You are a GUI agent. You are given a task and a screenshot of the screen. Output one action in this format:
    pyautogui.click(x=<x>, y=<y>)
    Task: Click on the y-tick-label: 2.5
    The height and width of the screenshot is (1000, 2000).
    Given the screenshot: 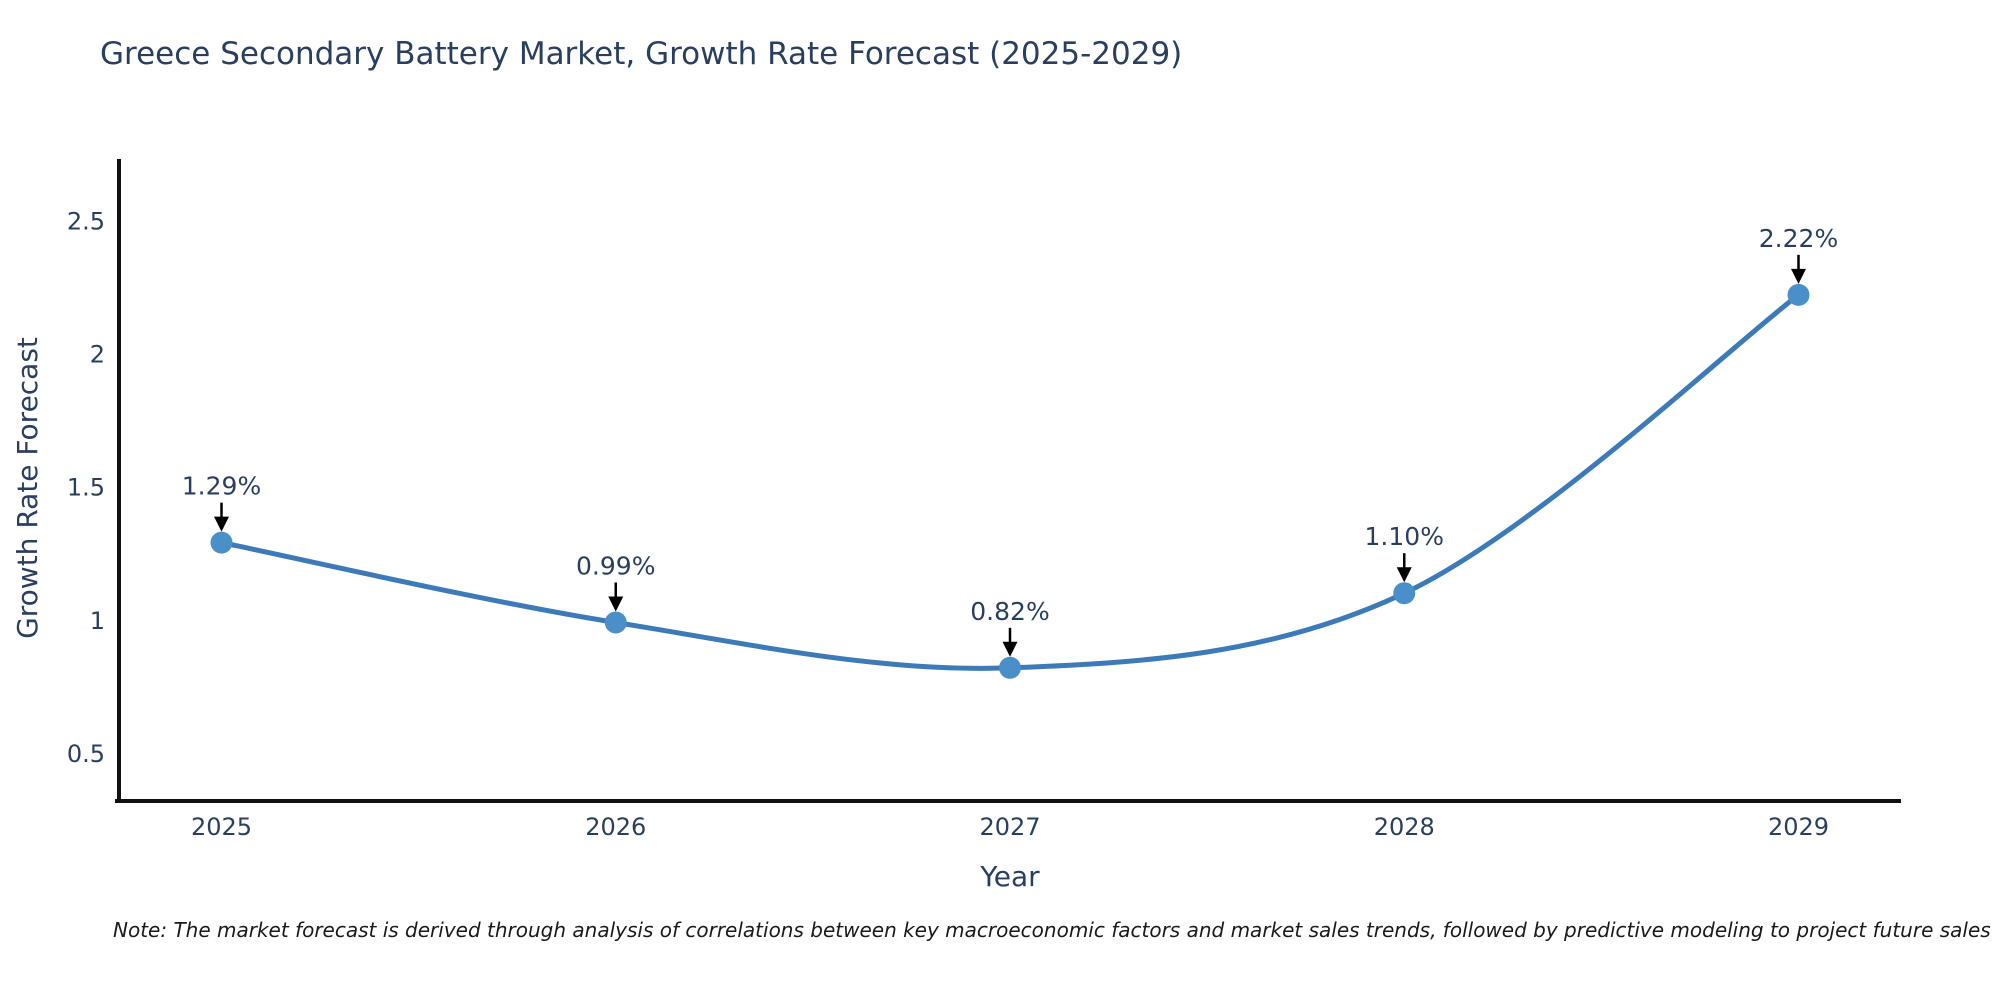 What is the action you would take?
    pyautogui.click(x=86, y=221)
    